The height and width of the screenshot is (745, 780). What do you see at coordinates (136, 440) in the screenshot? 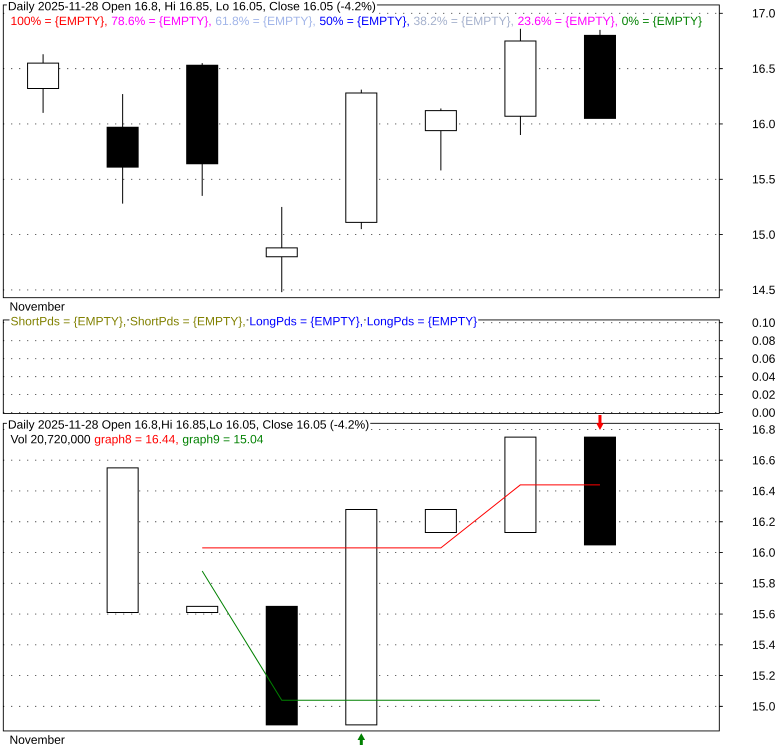
I see `text: graph8 = 16.44,` at bounding box center [136, 440].